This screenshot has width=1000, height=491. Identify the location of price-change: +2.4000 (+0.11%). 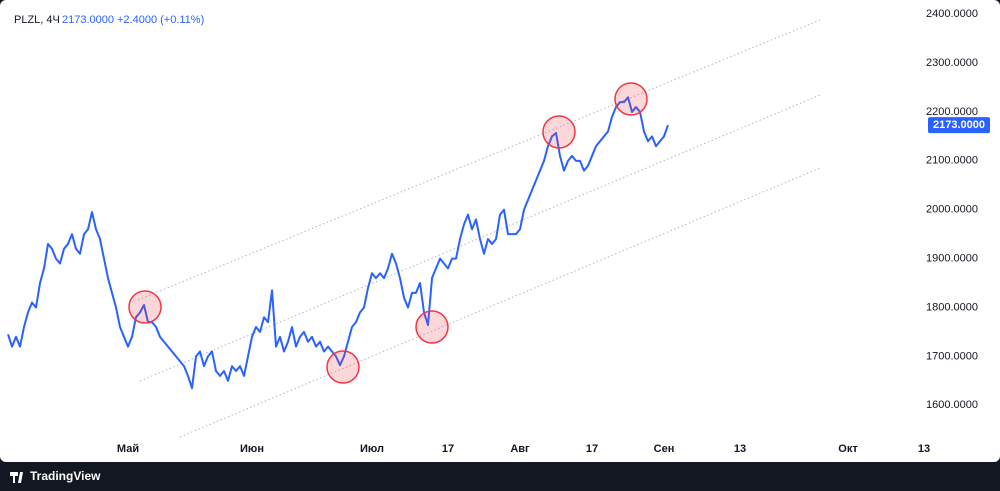
(160, 20).